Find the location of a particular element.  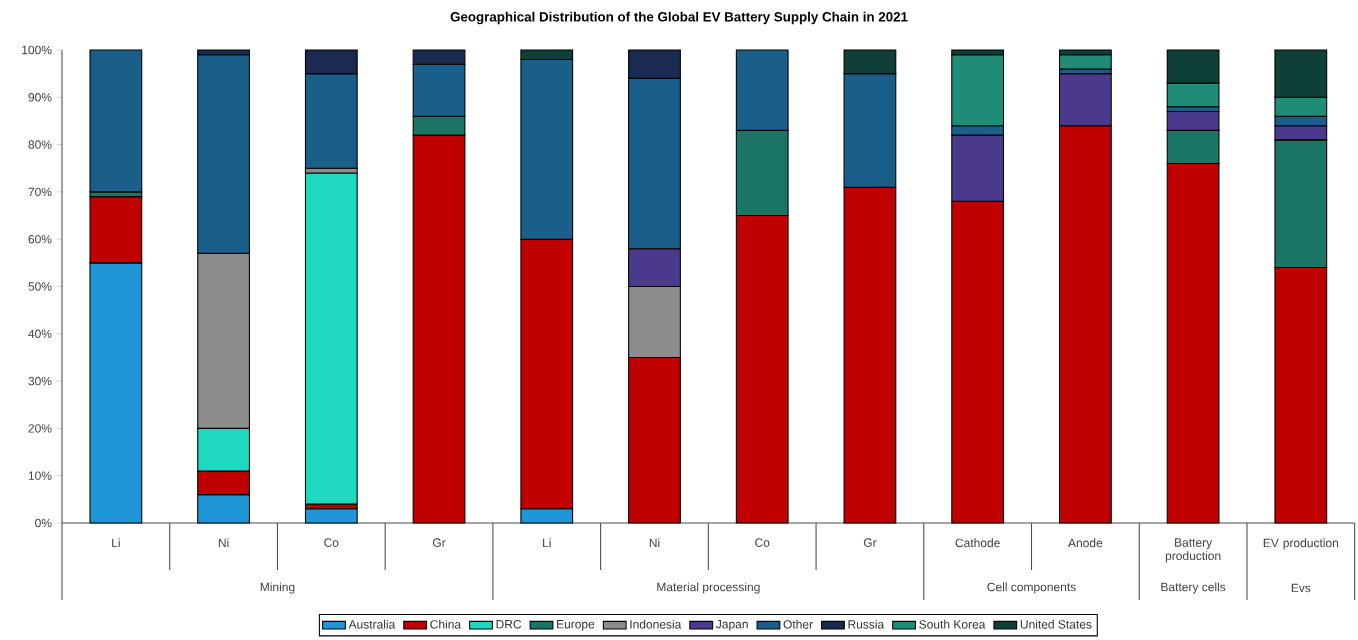

legend-label: South Korea is located at coordinates (952, 624).